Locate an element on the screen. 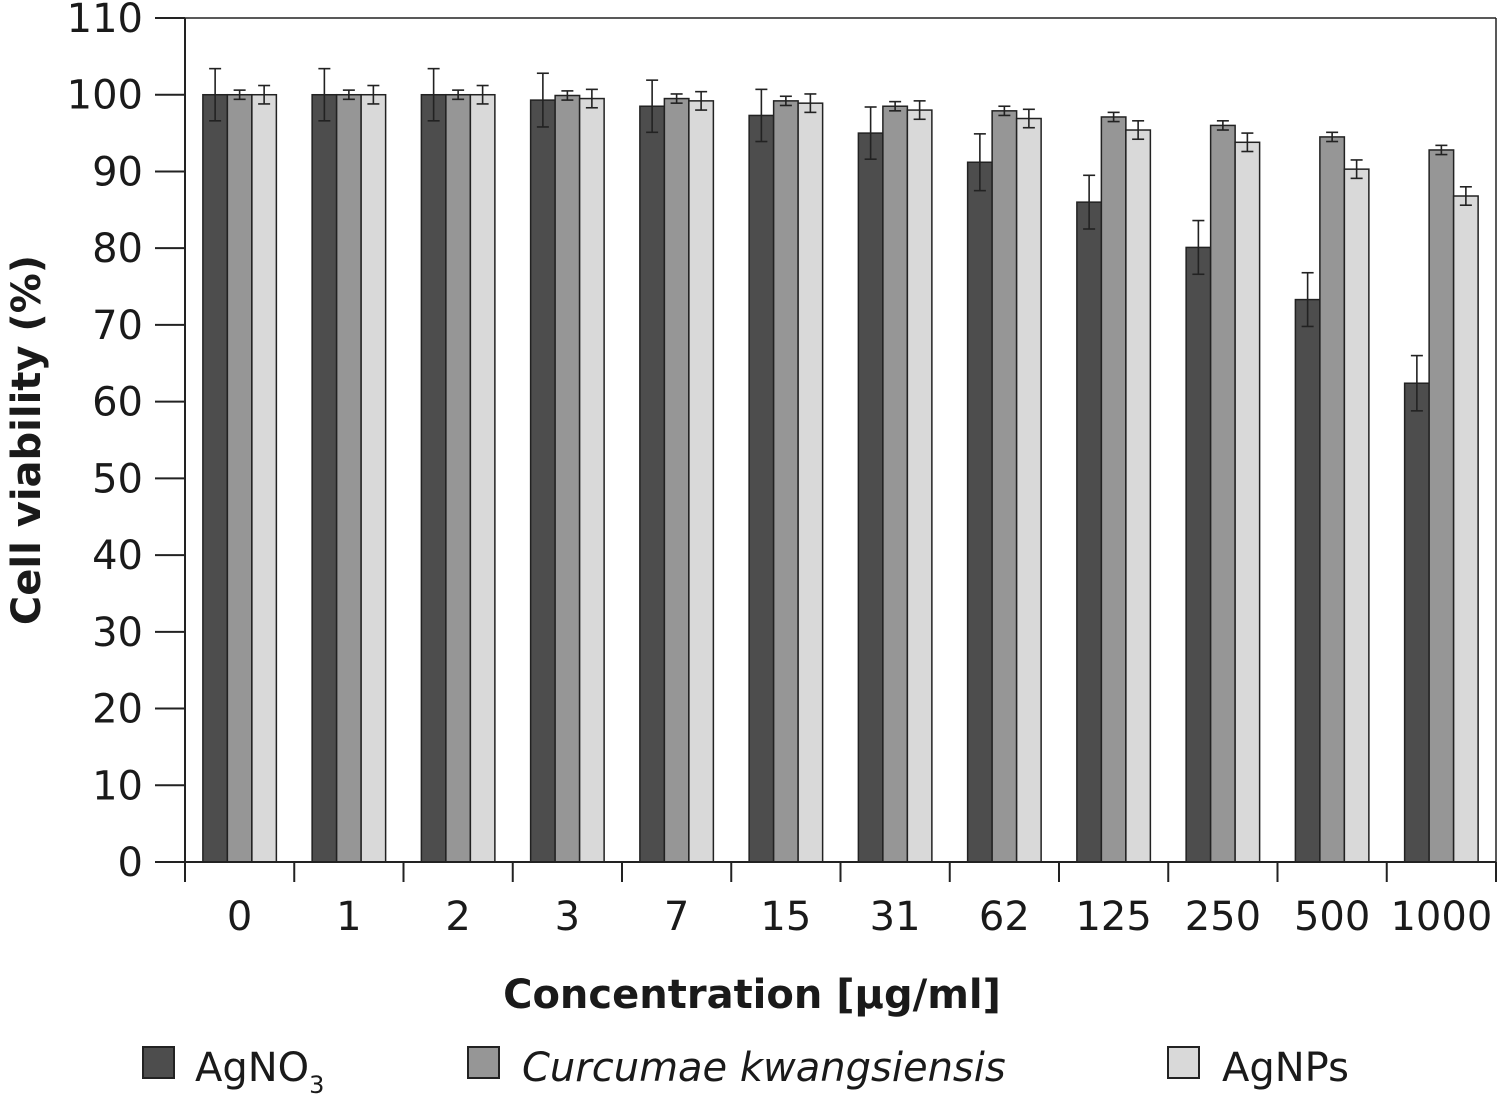 This screenshot has width=1500, height=1100. x-tick-label-125: 125 is located at coordinates (1113, 917).